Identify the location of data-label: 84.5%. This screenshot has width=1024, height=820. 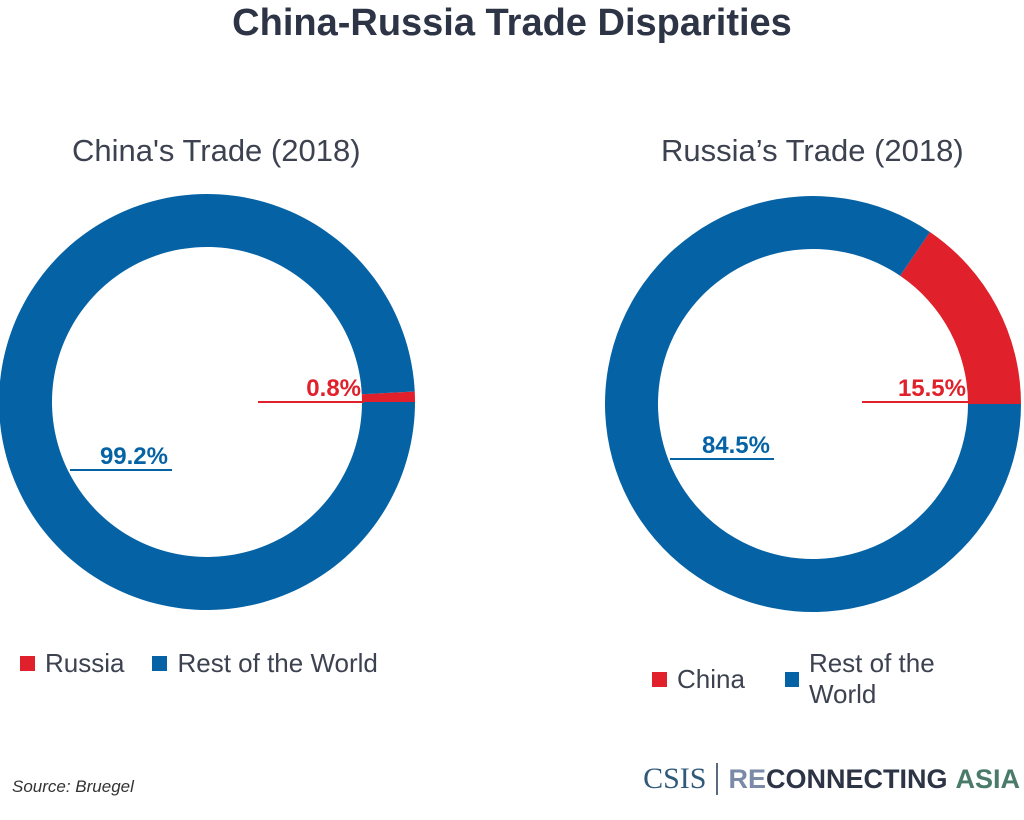
(736, 445).